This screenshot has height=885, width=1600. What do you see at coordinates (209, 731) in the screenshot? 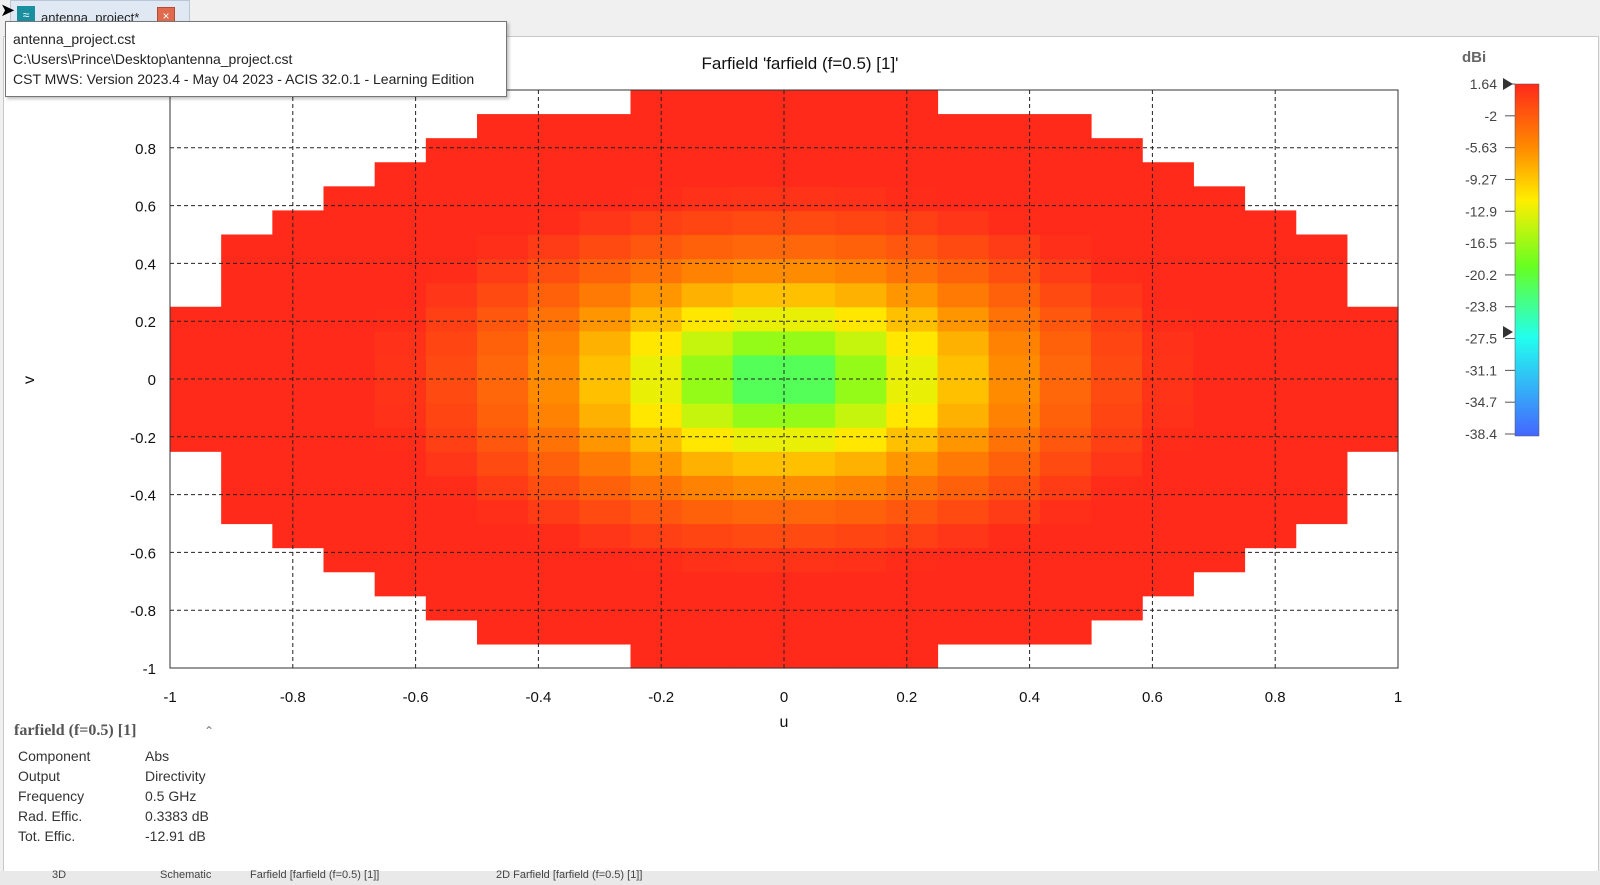
I see `collapse-icon: ⌃` at bounding box center [209, 731].